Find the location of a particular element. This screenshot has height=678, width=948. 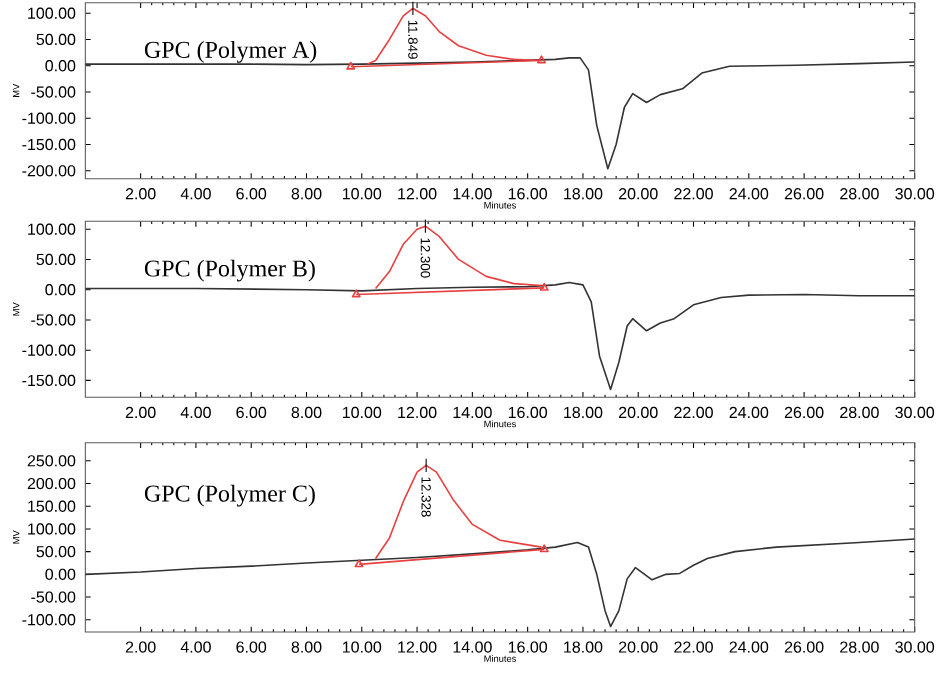

y-tick-label: 200.00 is located at coordinates (51, 483).